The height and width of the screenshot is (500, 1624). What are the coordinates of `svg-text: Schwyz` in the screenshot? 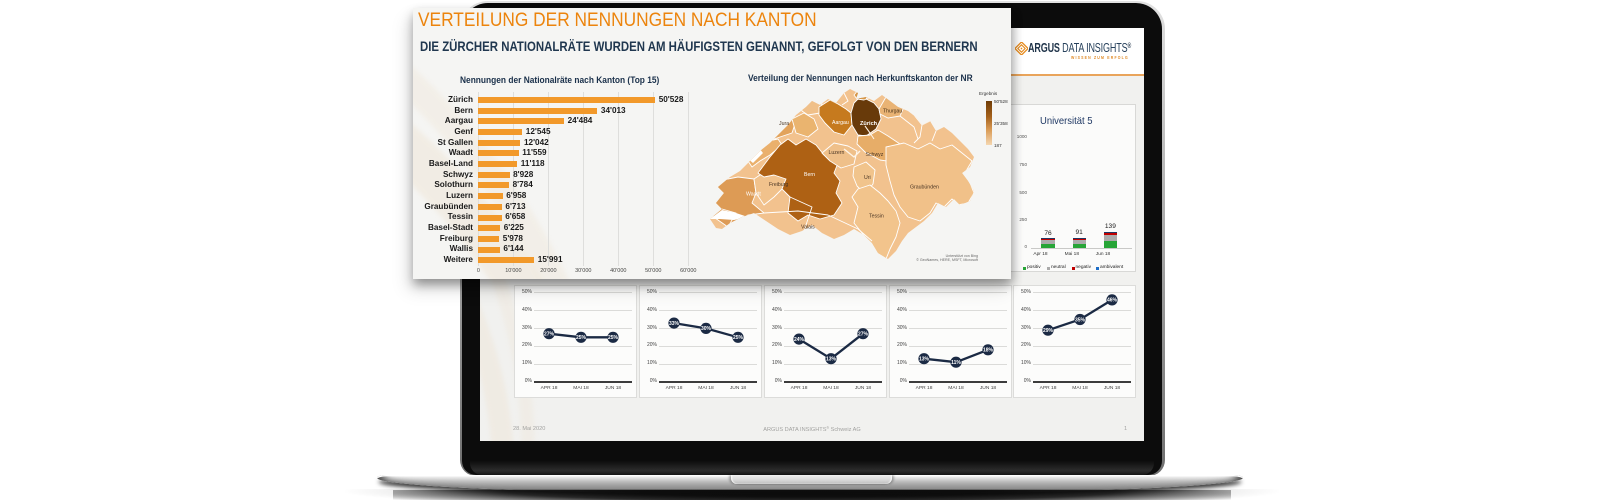 It's located at (875, 155).